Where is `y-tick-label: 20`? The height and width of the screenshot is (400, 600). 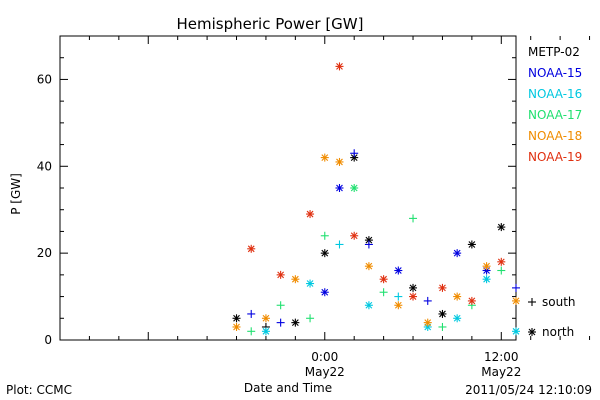
y-tick-label: 20 is located at coordinates (44, 253).